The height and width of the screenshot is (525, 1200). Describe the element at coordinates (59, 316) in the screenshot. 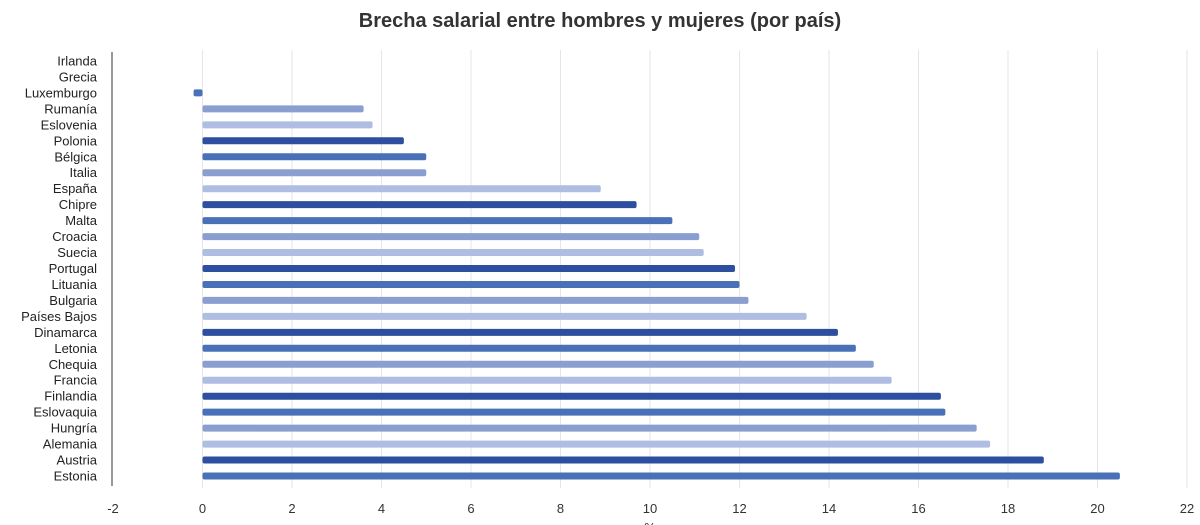

I see `category-label: Países Bajos` at that location.